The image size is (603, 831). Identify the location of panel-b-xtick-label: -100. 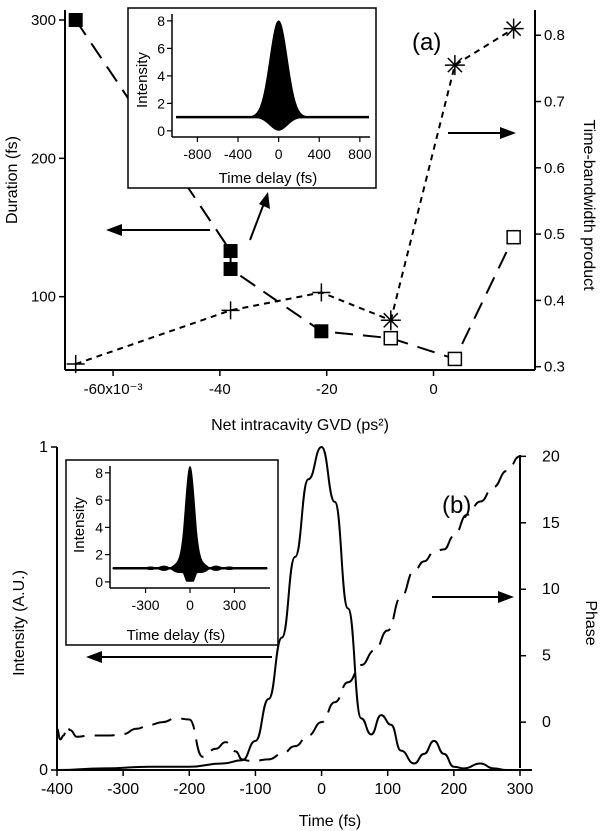
(255, 789).